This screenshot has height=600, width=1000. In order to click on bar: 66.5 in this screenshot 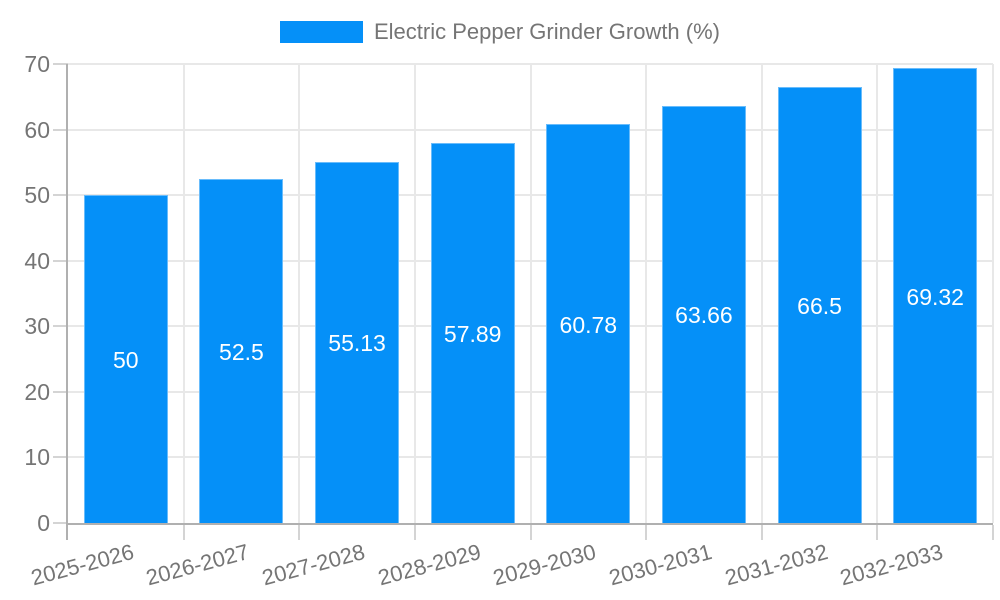, I will do `click(819, 304)`.